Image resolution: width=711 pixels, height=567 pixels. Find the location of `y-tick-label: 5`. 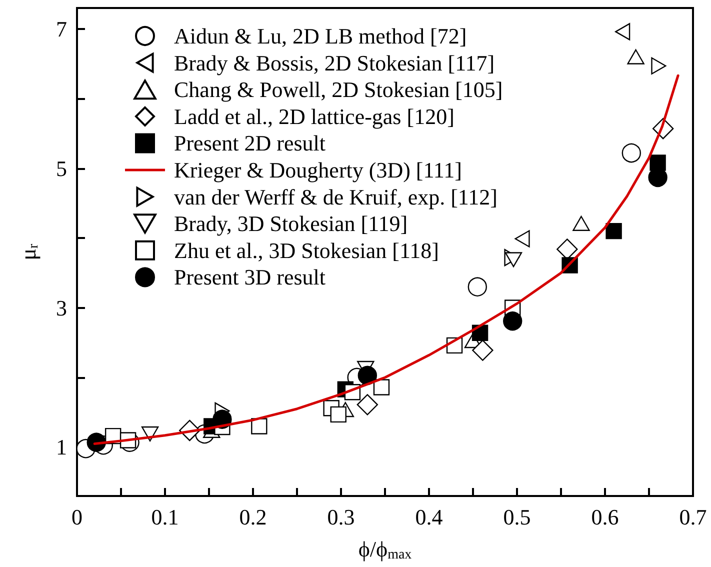

y-tick-label: 5 is located at coordinates (61, 168).